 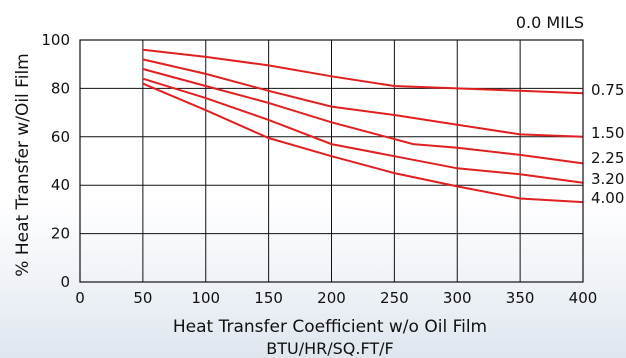 I want to click on x-tick-label: 150, so click(x=268, y=298).